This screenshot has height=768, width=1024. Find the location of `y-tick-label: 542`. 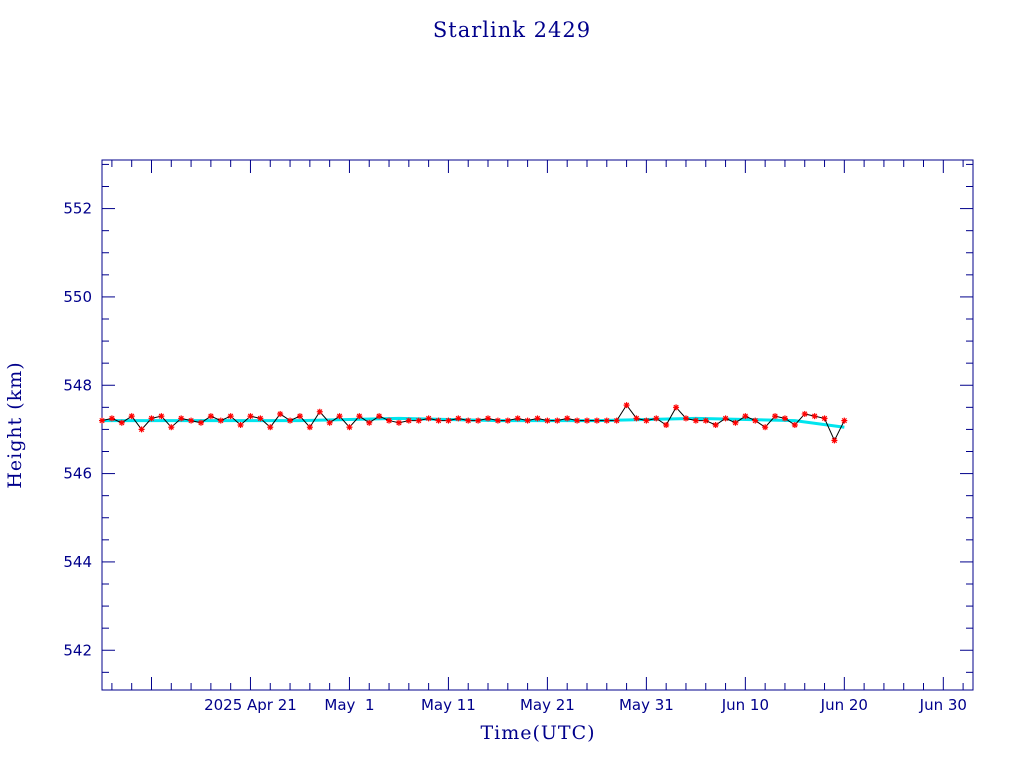

y-tick-label: 542 is located at coordinates (77, 650).